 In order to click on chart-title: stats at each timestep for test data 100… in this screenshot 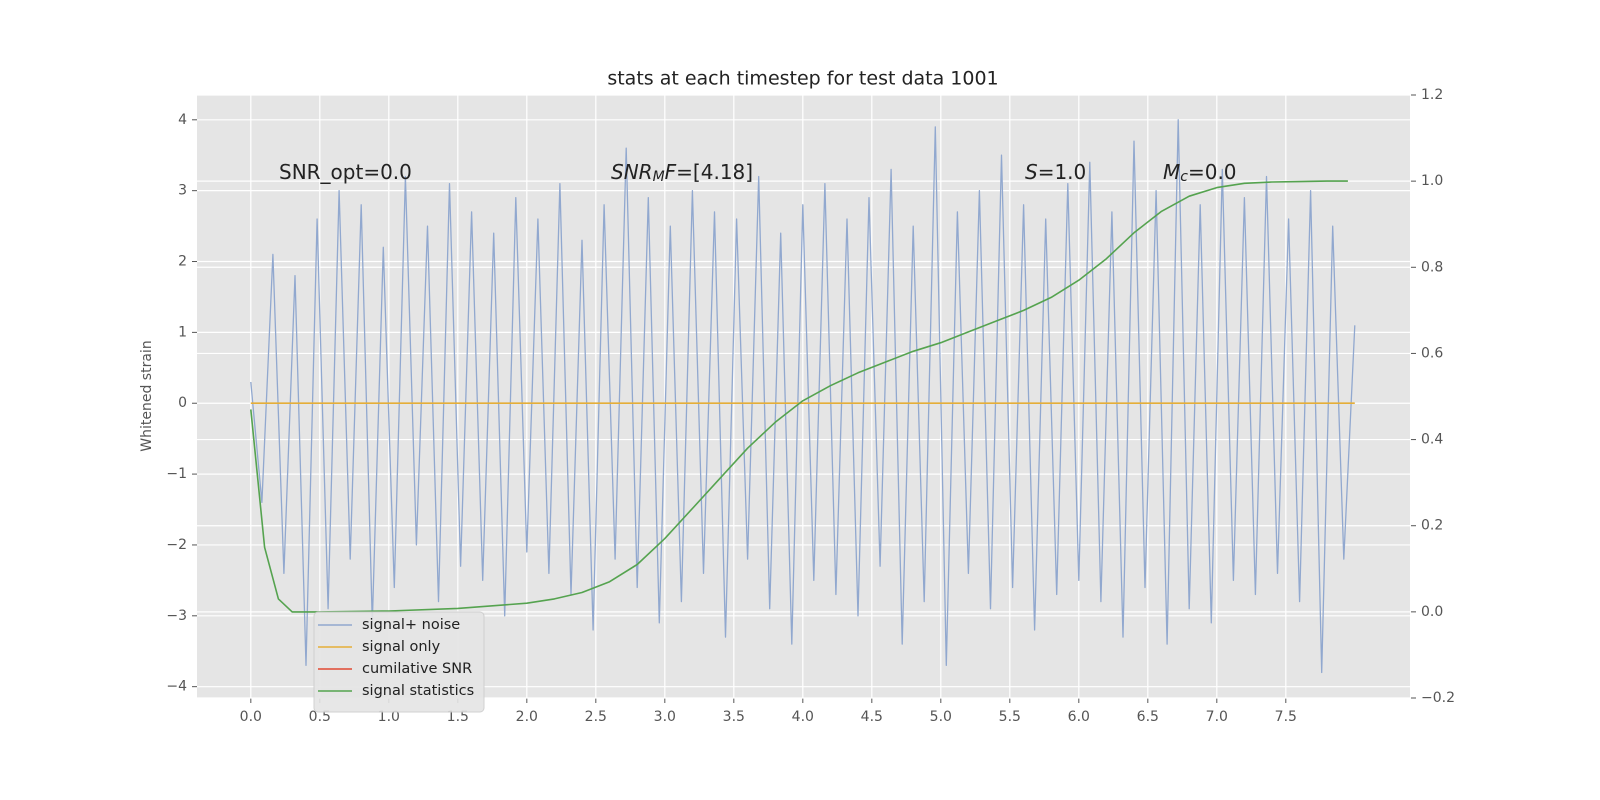, I will do `click(802, 79)`.